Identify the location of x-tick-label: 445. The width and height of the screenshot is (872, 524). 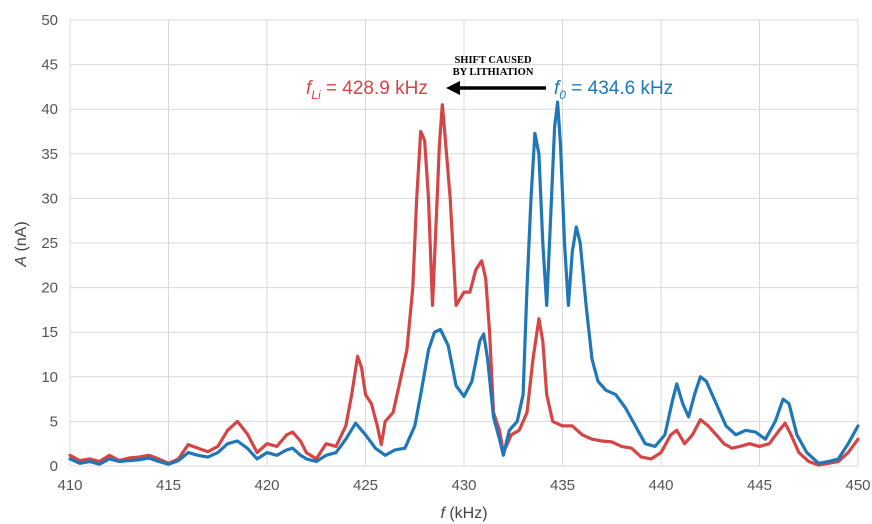
(759, 485).